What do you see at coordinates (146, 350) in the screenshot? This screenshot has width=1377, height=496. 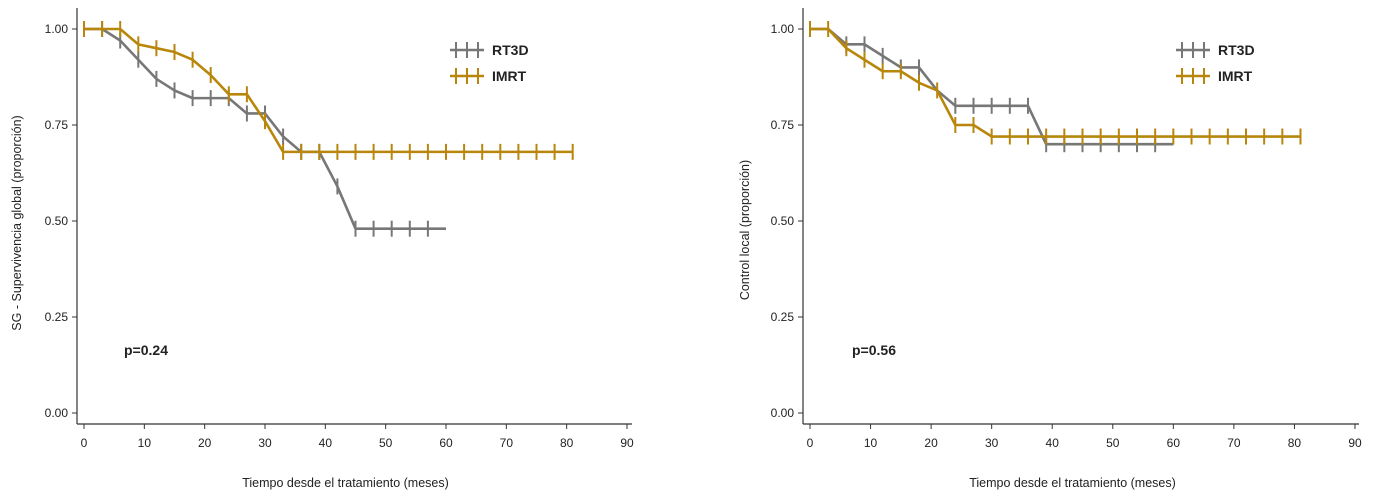 I see `p-value-annotation: p=0.24` at bounding box center [146, 350].